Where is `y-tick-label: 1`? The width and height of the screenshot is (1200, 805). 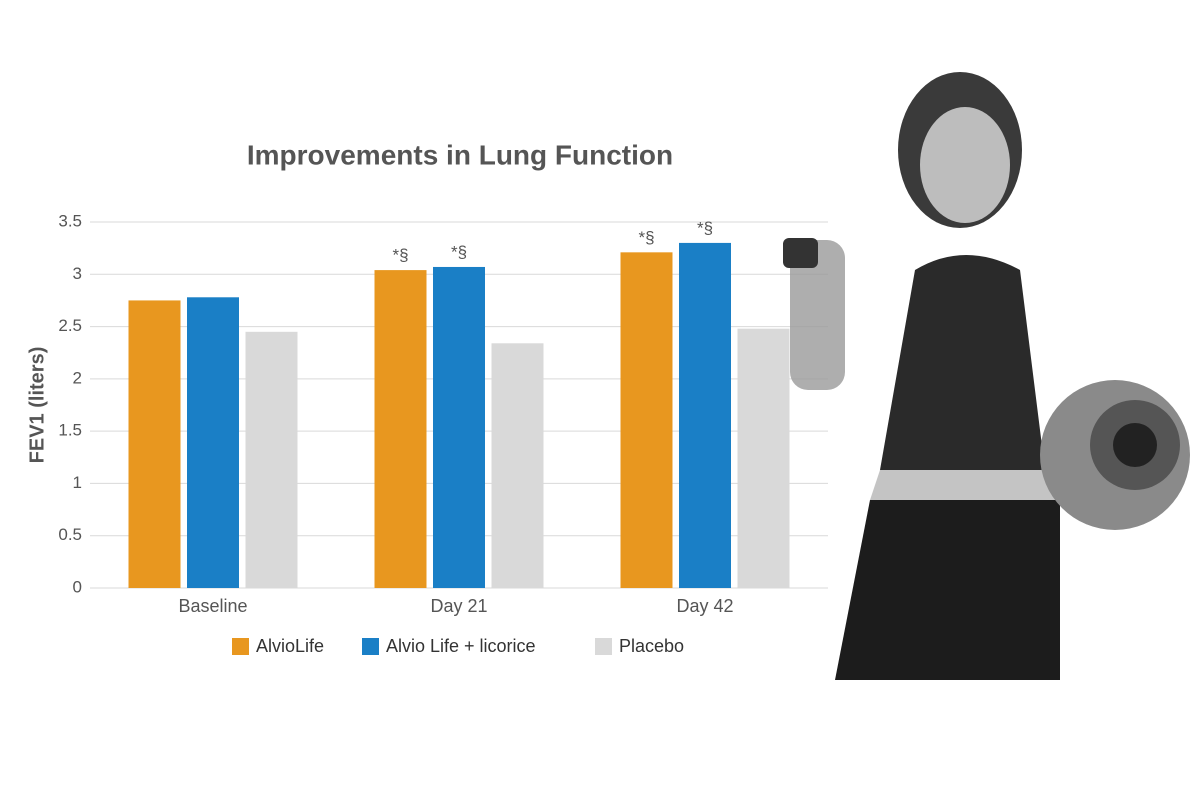 y-tick-label: 1 is located at coordinates (77, 482).